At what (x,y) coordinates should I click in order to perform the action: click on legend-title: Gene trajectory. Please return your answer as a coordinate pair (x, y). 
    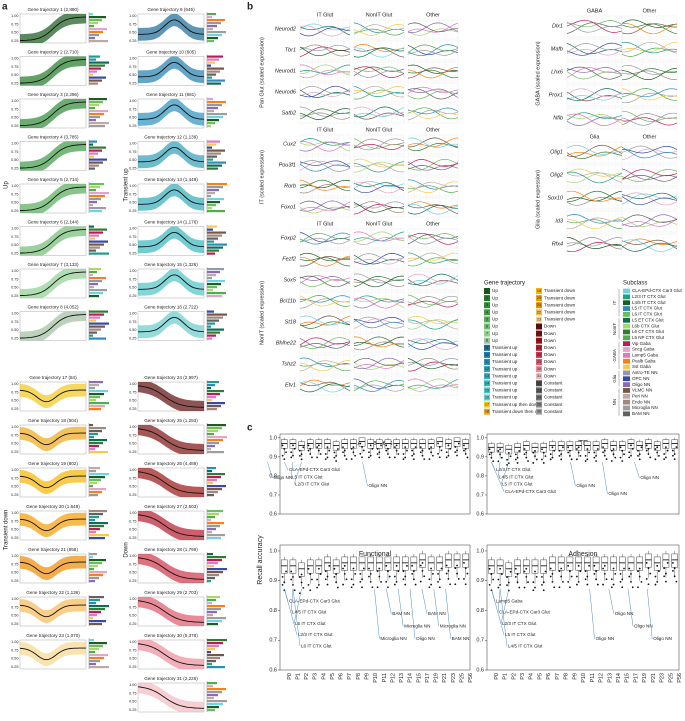
    Looking at the image, I should click on (504, 284).